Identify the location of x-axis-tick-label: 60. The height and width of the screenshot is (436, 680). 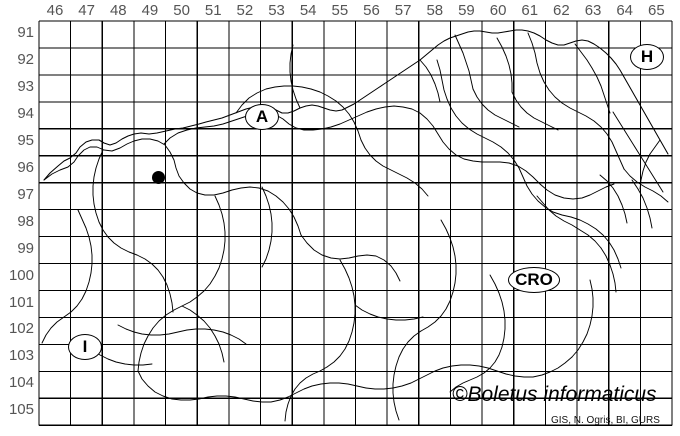
(498, 10).